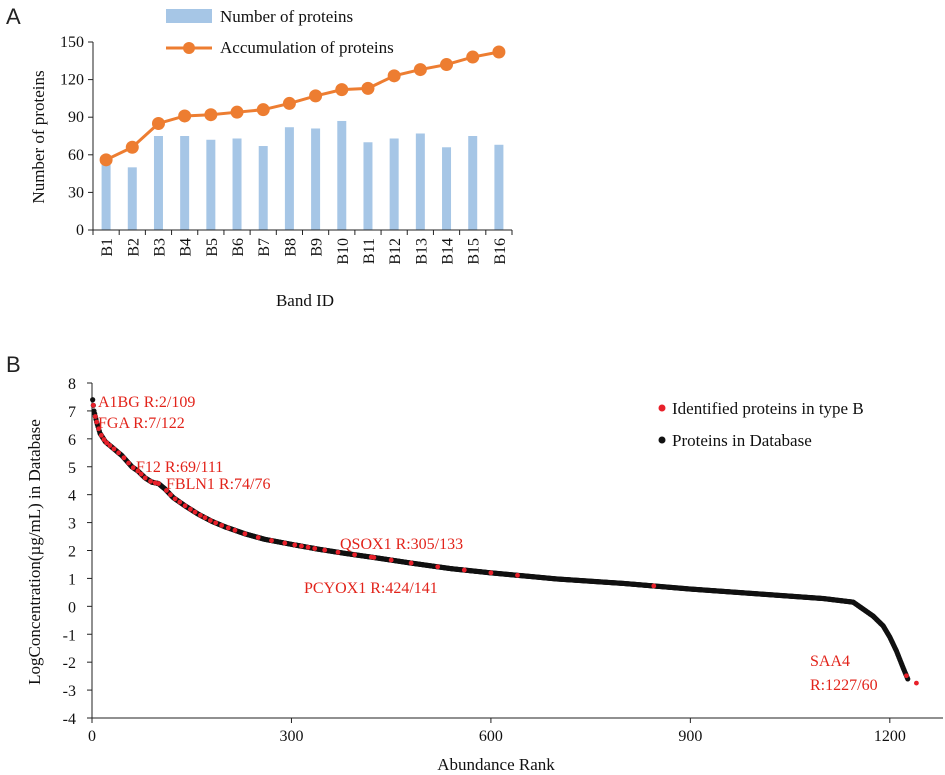 The image size is (945, 775). Describe the element at coordinates (662, 440) in the screenshot. I see `legend-black-dot` at that location.